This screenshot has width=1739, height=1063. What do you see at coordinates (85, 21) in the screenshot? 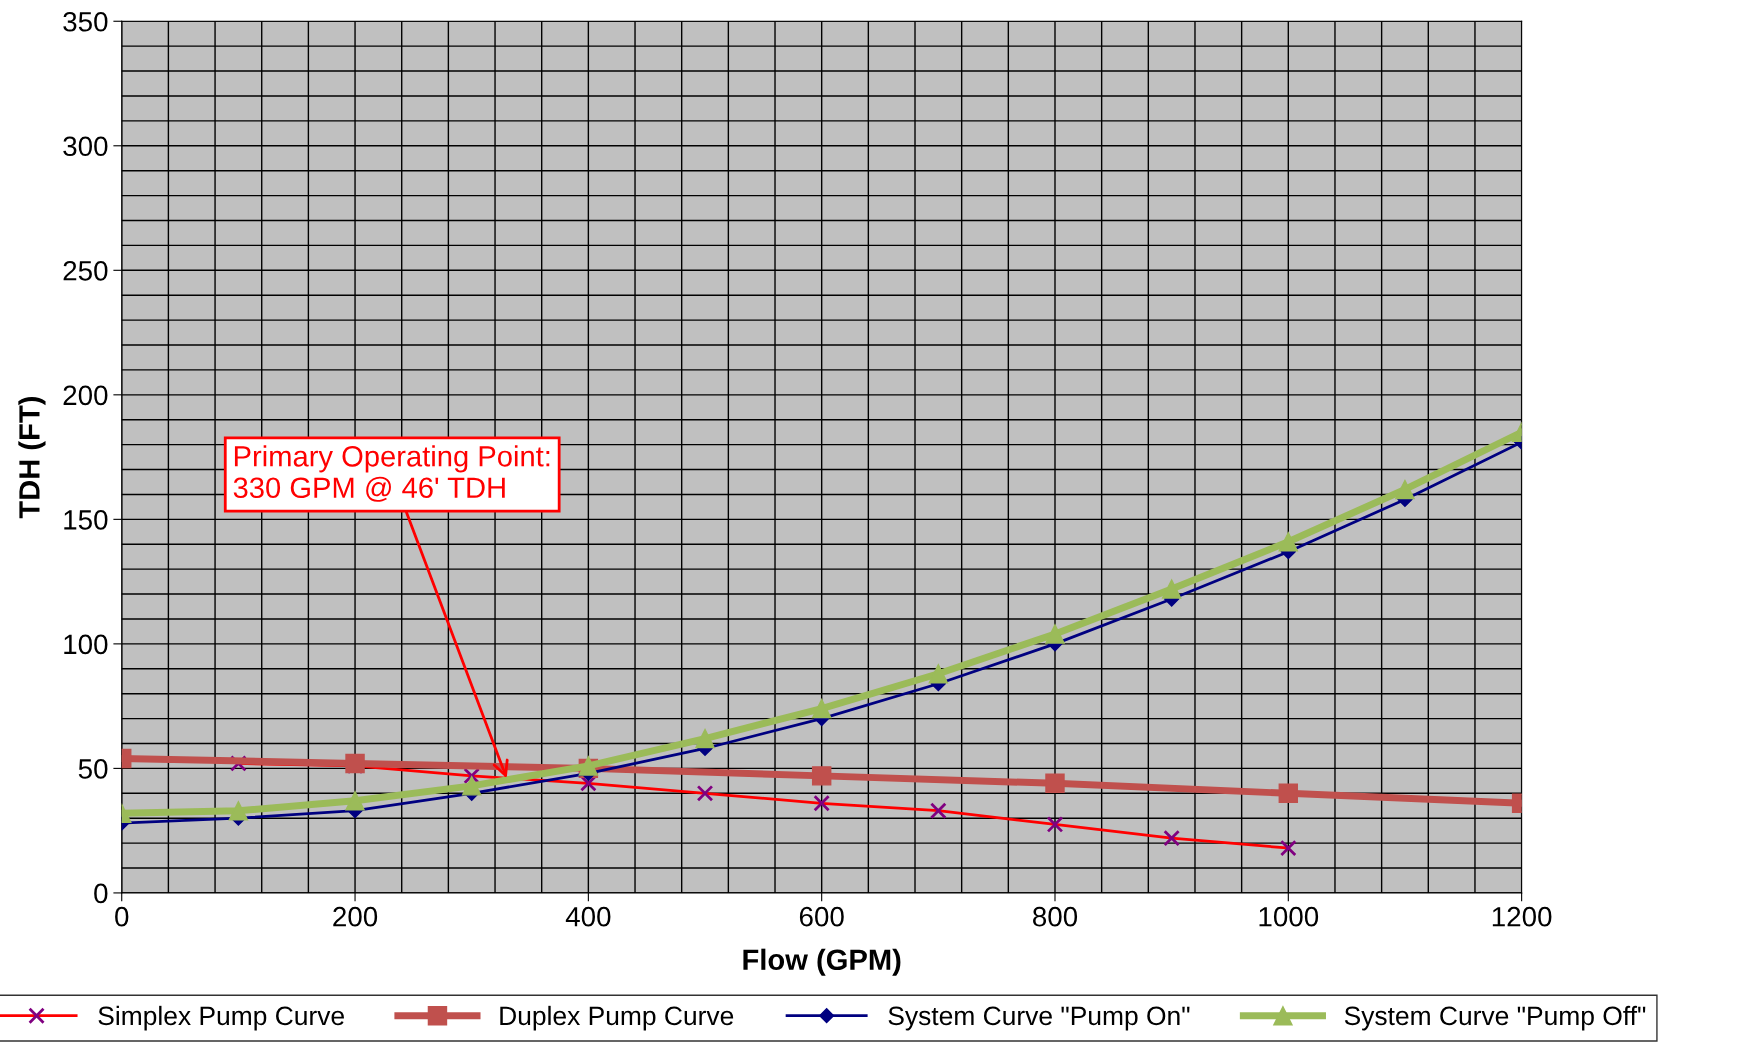
I see `y-tick-label: 350` at bounding box center [85, 21].